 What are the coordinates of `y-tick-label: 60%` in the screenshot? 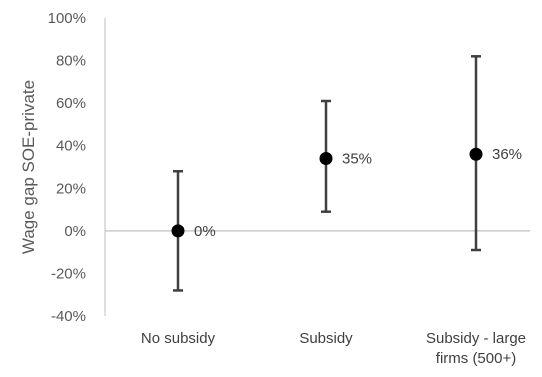 It's located at (71, 103).